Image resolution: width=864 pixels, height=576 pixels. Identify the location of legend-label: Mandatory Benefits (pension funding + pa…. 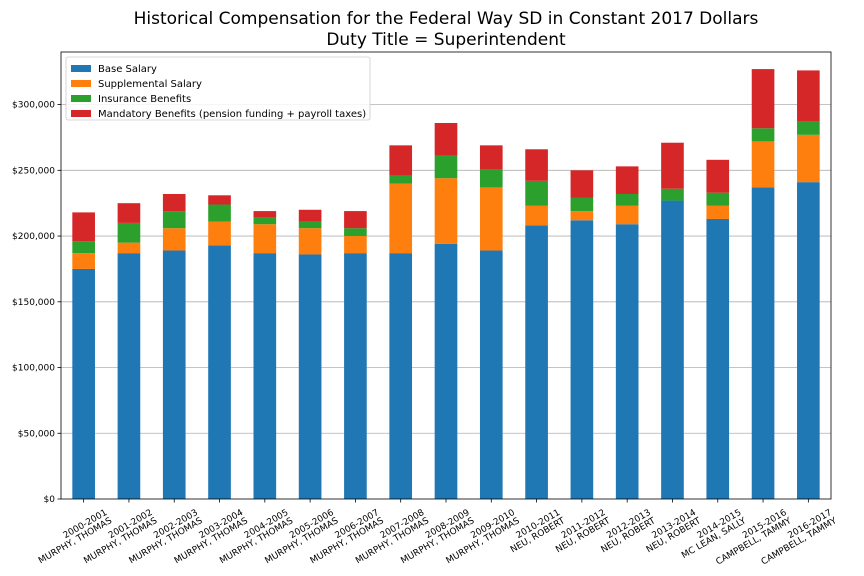
(232, 114).